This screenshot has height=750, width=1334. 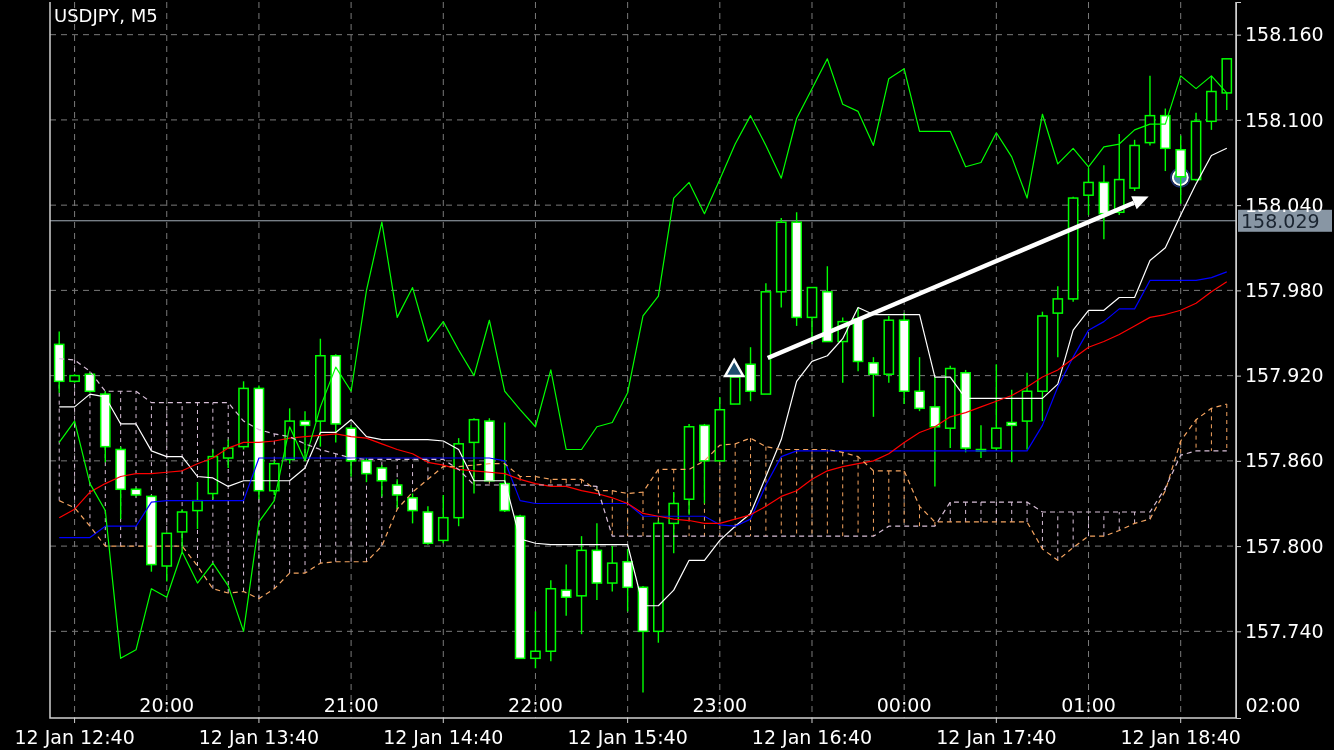 What do you see at coordinates (1180, 737) in the screenshot?
I see `x-tick-label: 12 Jan 18:40` at bounding box center [1180, 737].